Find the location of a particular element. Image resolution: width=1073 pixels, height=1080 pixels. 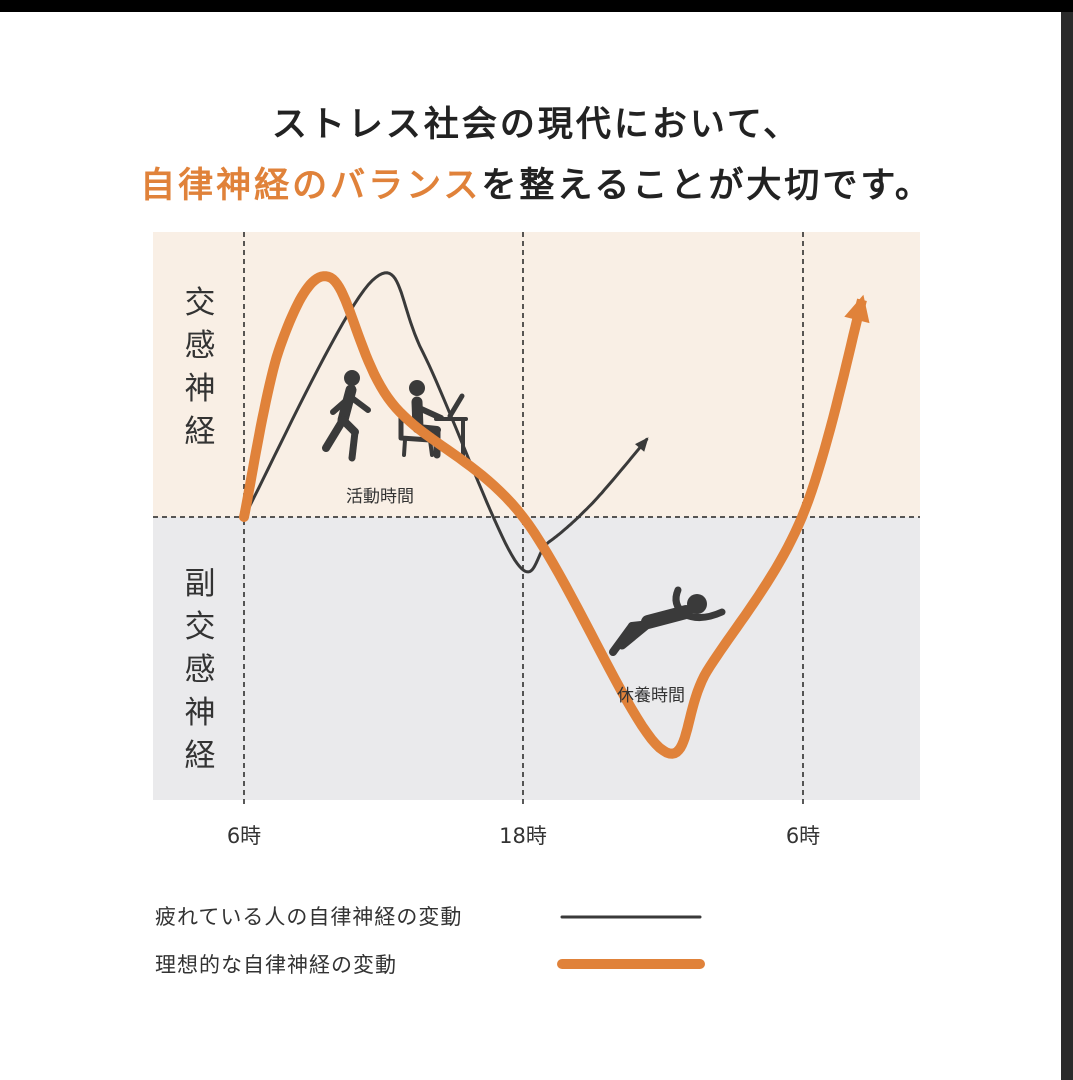

legend-label-tired: 疲れている人の自律神経の変動 is located at coordinates (309, 917).